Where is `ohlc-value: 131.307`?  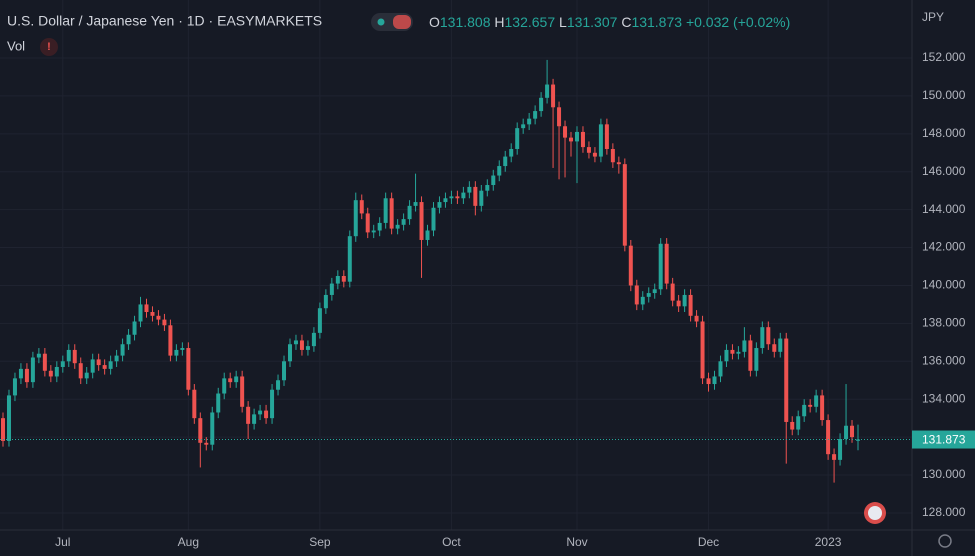 ohlc-value: 131.307 is located at coordinates (592, 22).